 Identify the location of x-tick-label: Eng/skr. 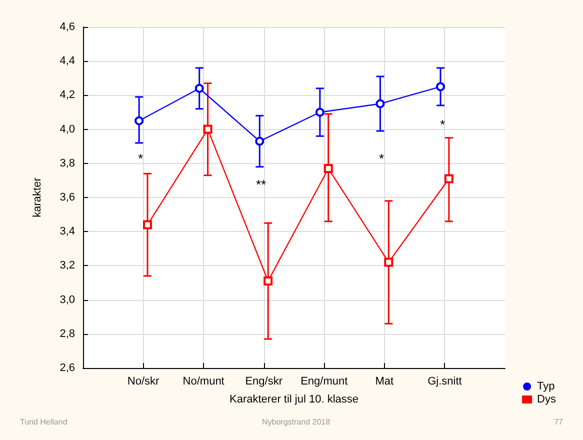
(264, 382).